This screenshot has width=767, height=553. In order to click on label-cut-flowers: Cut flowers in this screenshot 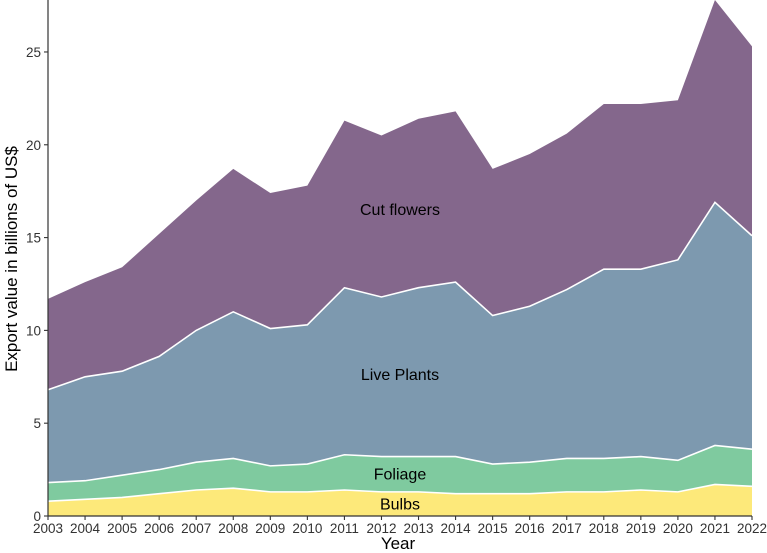, I will do `click(400, 210)`.